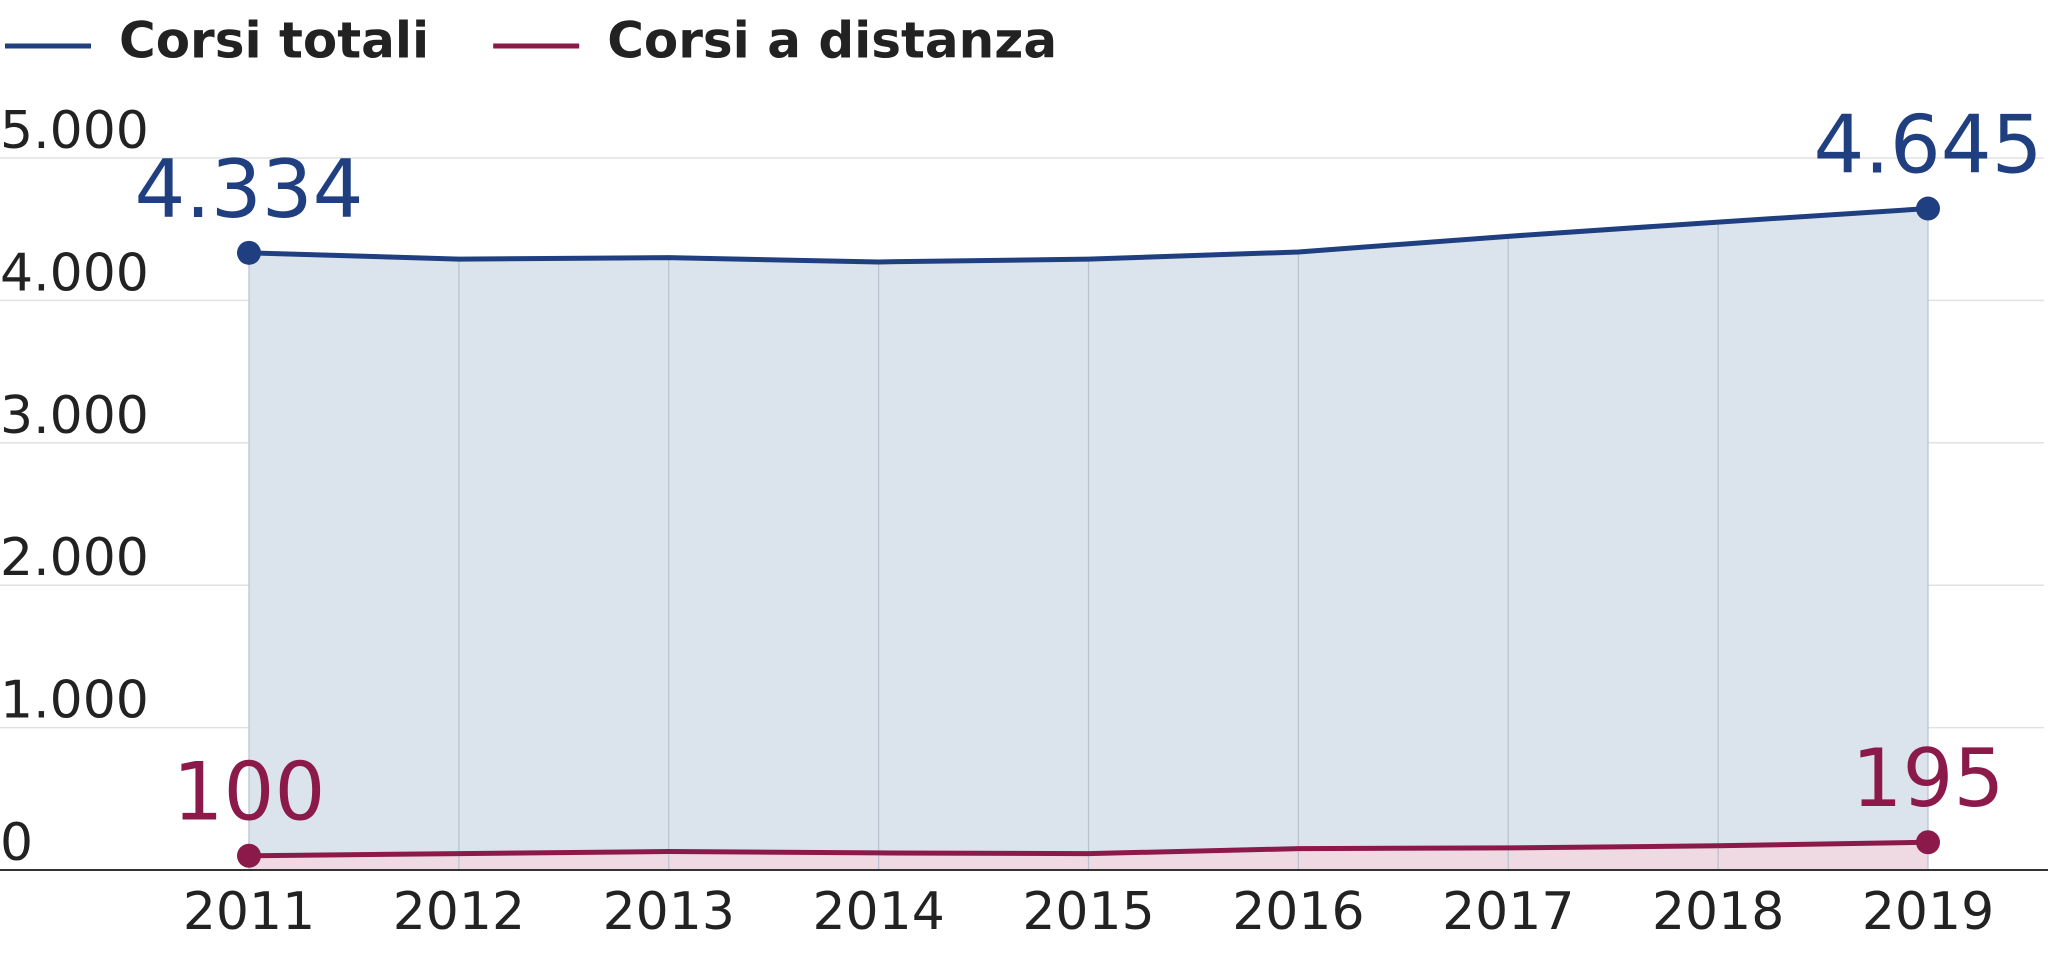 The image size is (2048, 955). What do you see at coordinates (1718, 912) in the screenshot?
I see `x-tick-label: 2018` at bounding box center [1718, 912].